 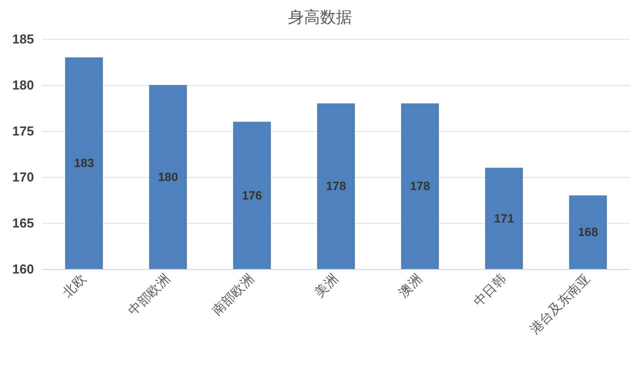 I want to click on y-tick-label: 175, so click(x=23, y=131).